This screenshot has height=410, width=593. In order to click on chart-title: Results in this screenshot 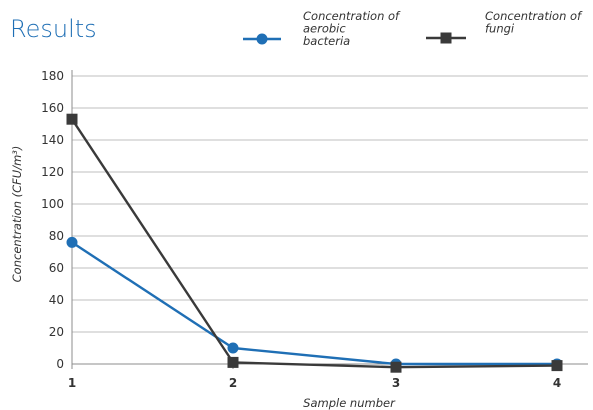, I will do `click(53, 29)`.